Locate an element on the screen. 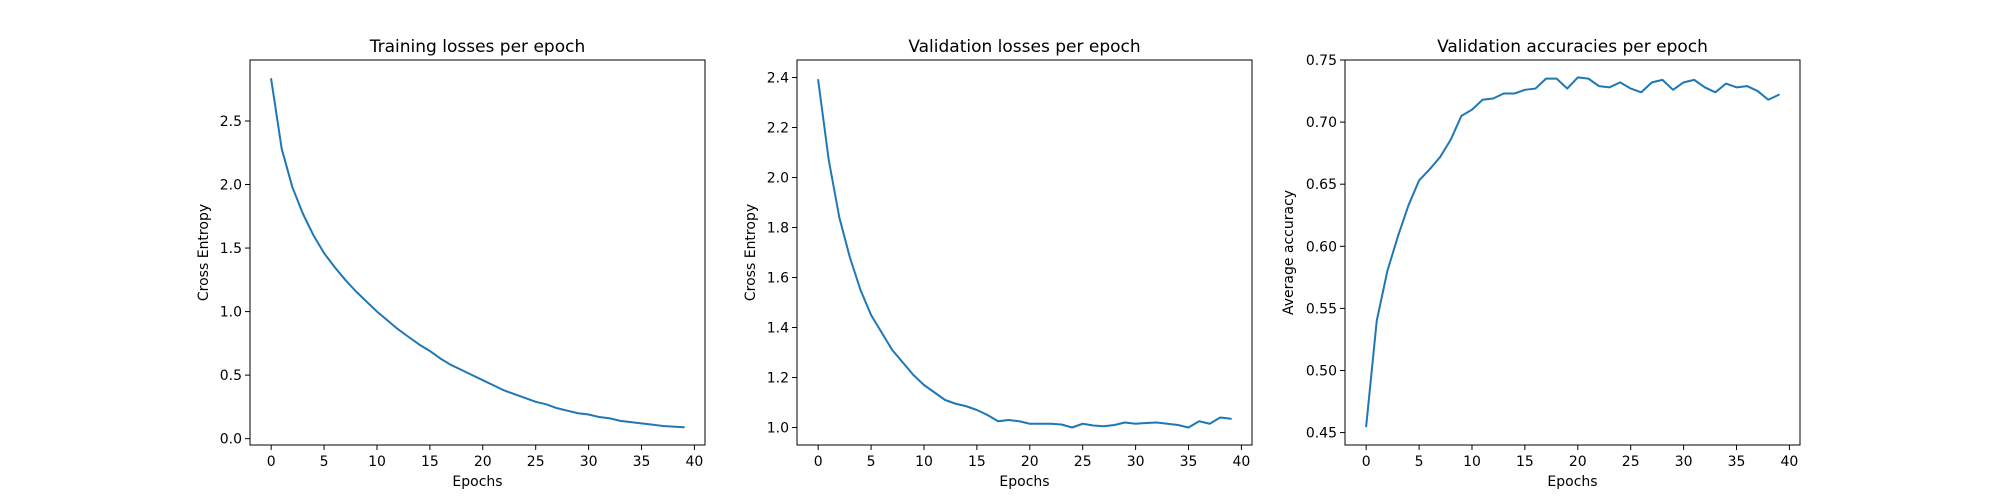 This screenshot has height=500, width=2000. y-tick-label: 2.2 is located at coordinates (778, 129).